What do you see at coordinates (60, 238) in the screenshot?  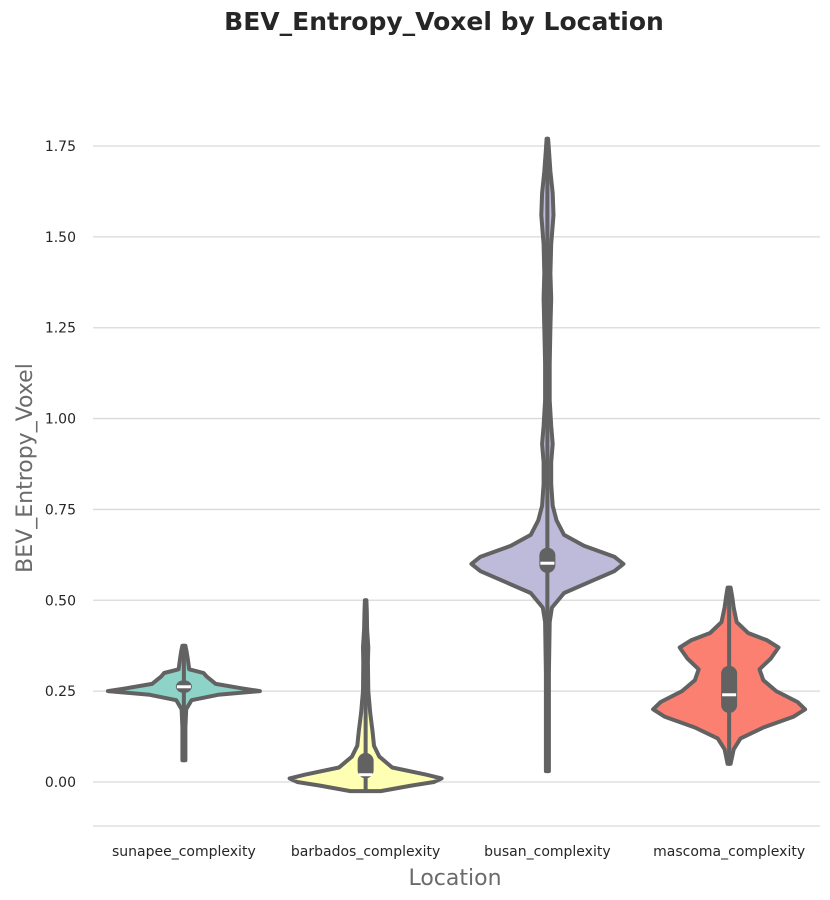 I see `y-tick-label: 1.50` at bounding box center [60, 238].